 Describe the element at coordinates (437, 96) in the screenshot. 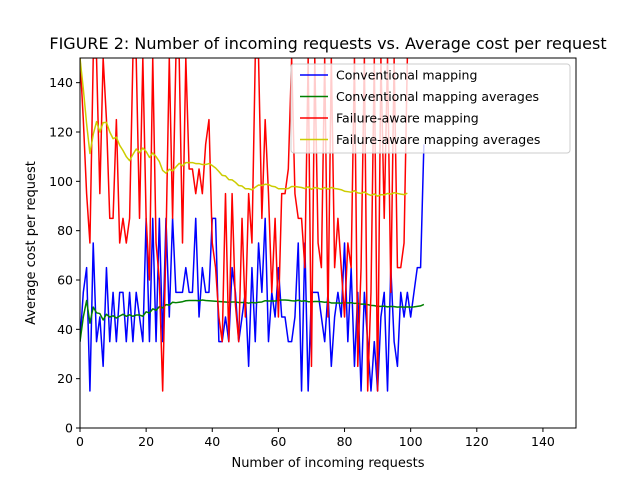

I see `legend-entry: Conventional mapping averages` at that location.